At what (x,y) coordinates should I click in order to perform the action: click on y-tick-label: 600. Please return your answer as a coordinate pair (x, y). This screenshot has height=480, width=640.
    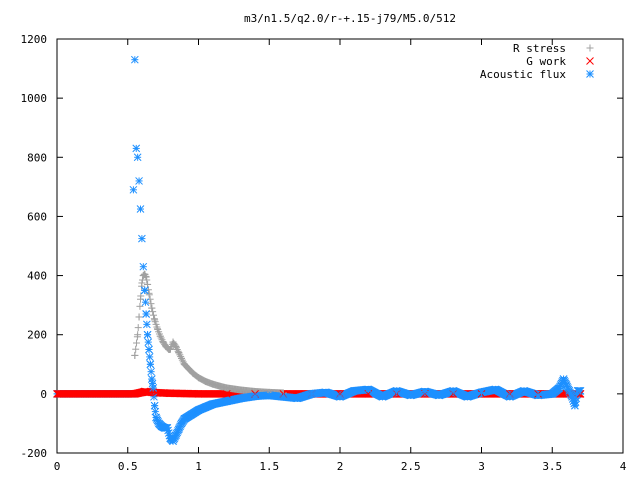
    Looking at the image, I should click on (37, 216).